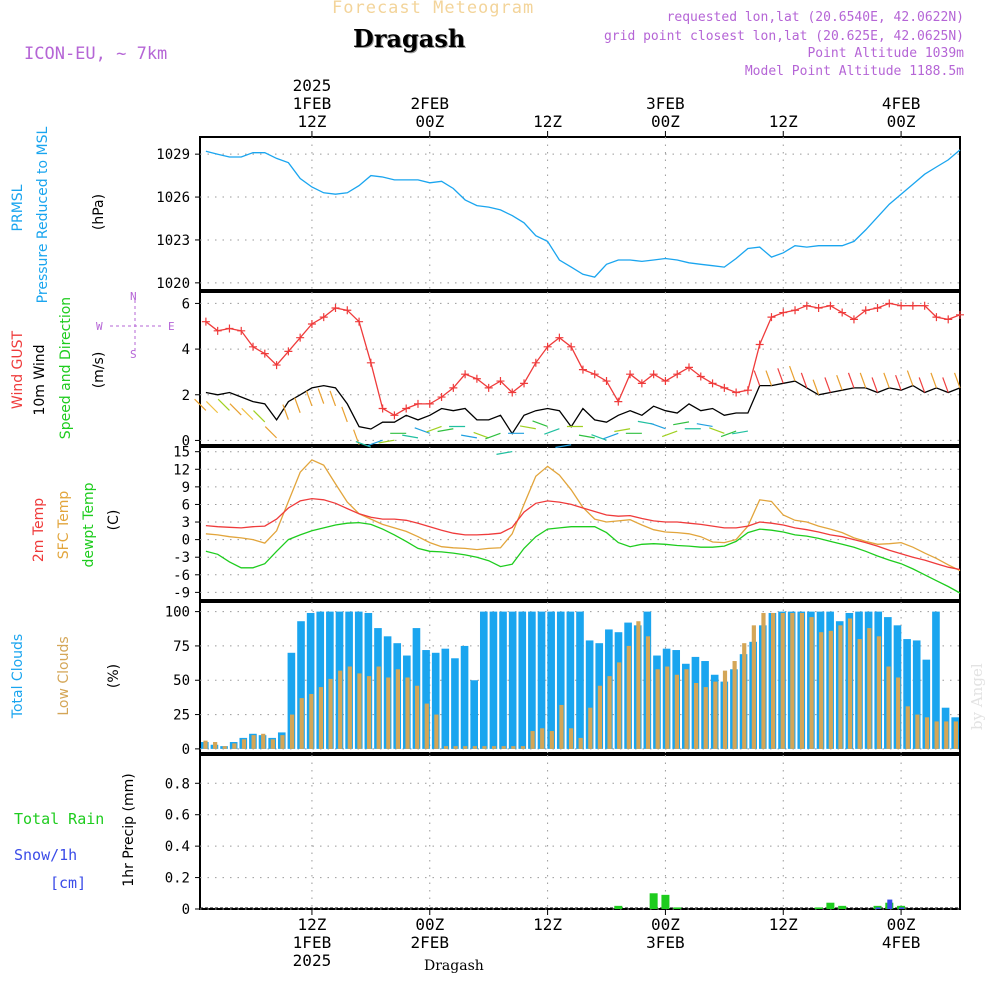 The width and height of the screenshot is (1000, 1000). I want to click on wind-ylabel-10m: 10m Wind, so click(40, 379).